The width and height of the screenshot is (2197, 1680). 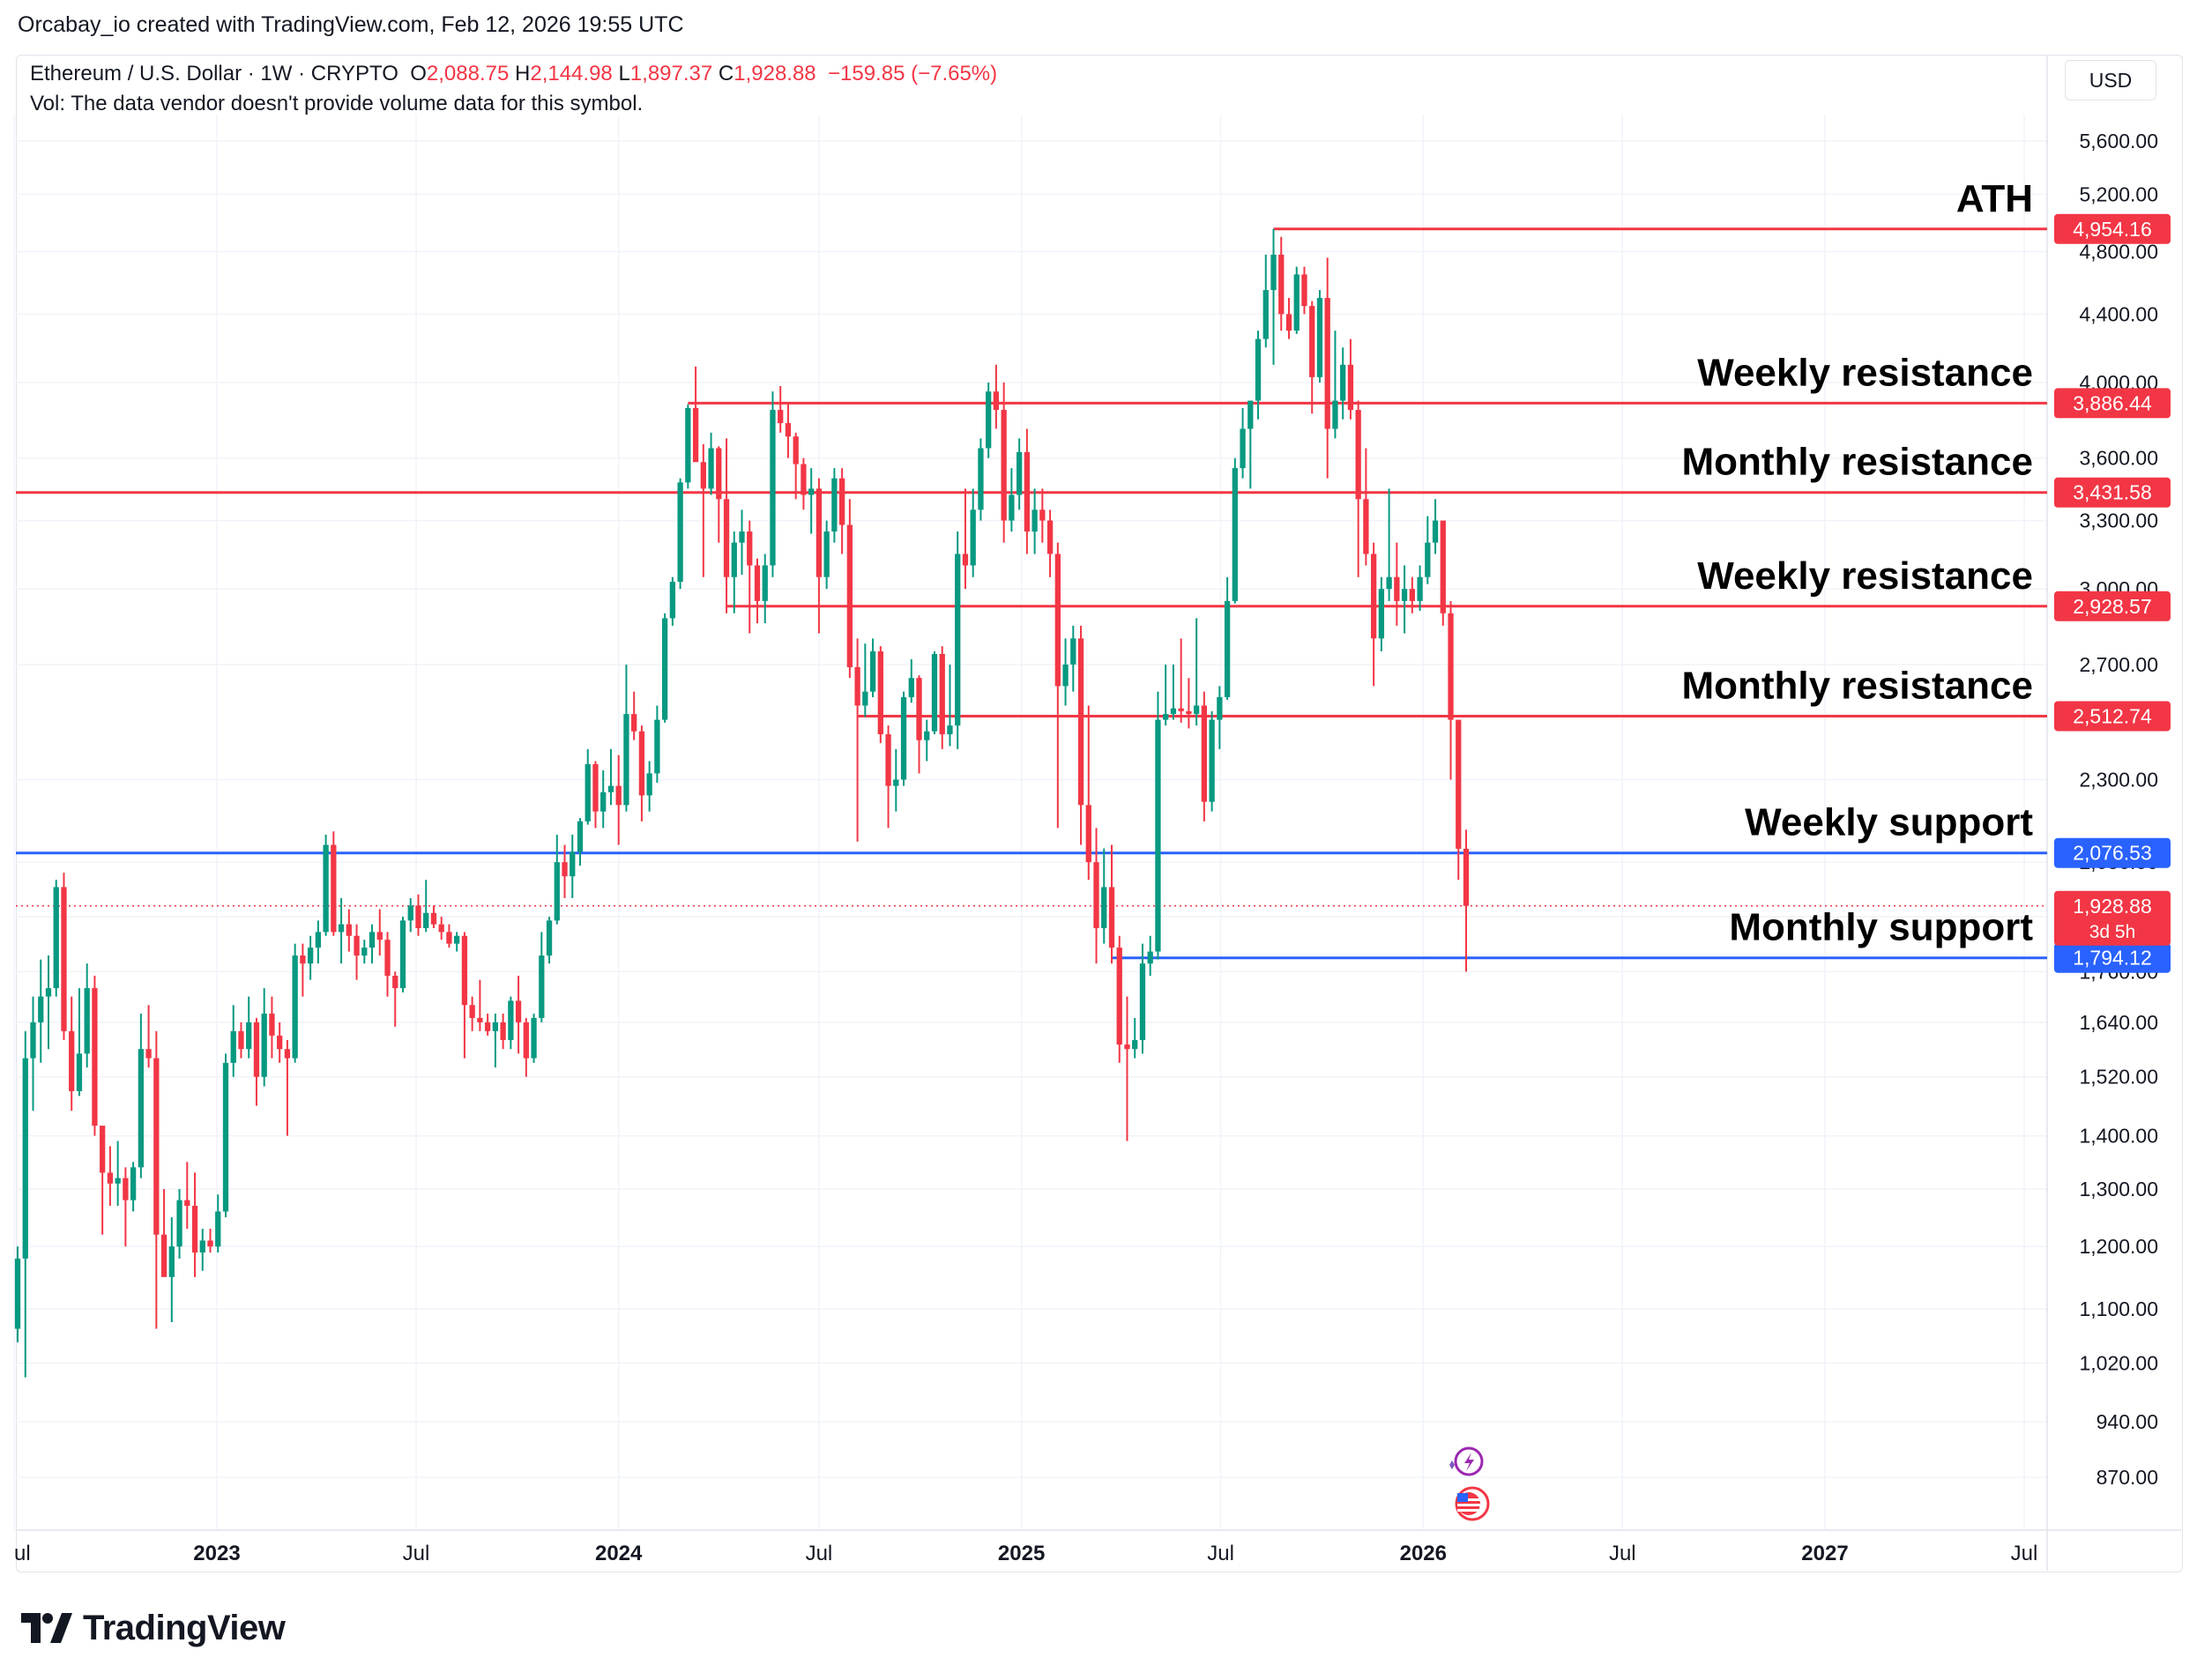 I want to click on high-value: 2,144.98, so click(x=571, y=73).